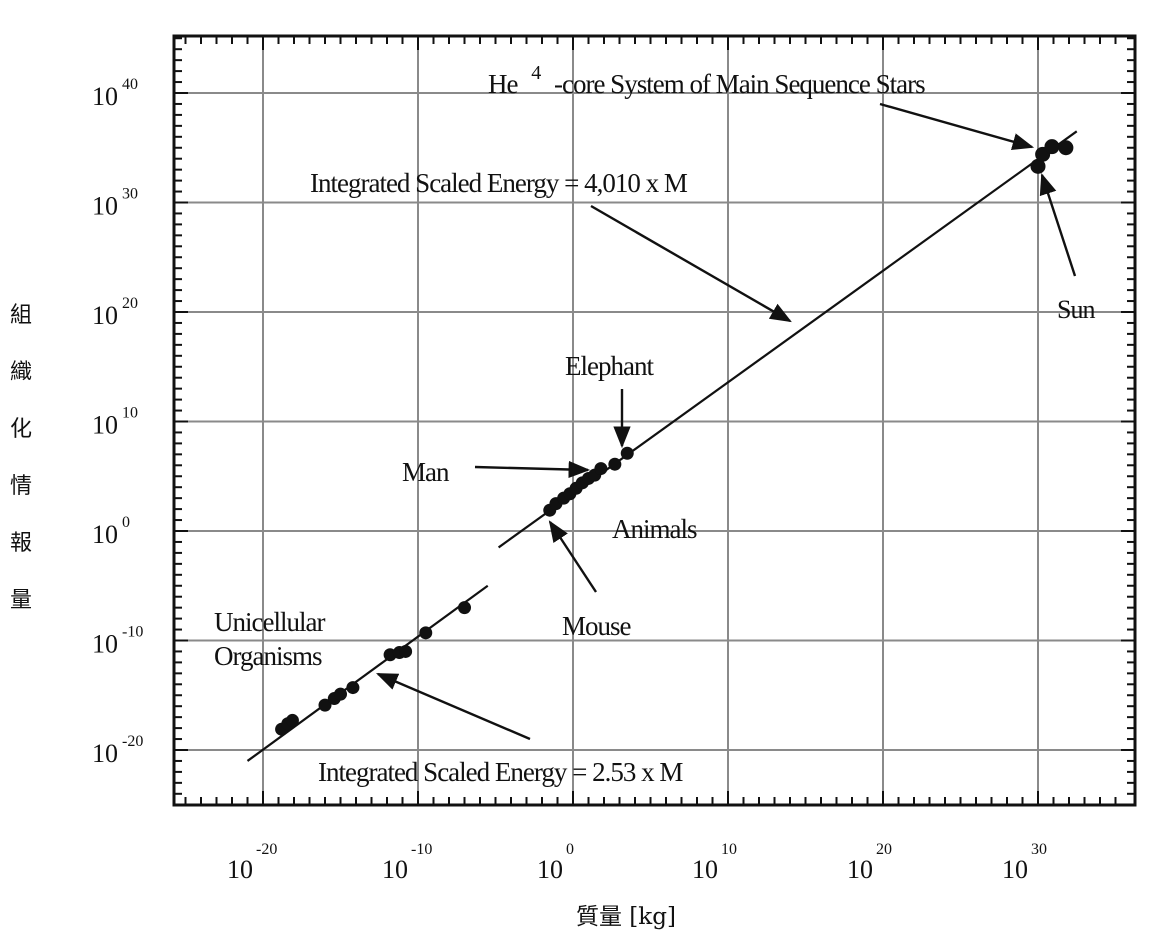  Describe the element at coordinates (1015, 869) in the screenshot. I see `x-tick-label-base-5: 10` at that location.